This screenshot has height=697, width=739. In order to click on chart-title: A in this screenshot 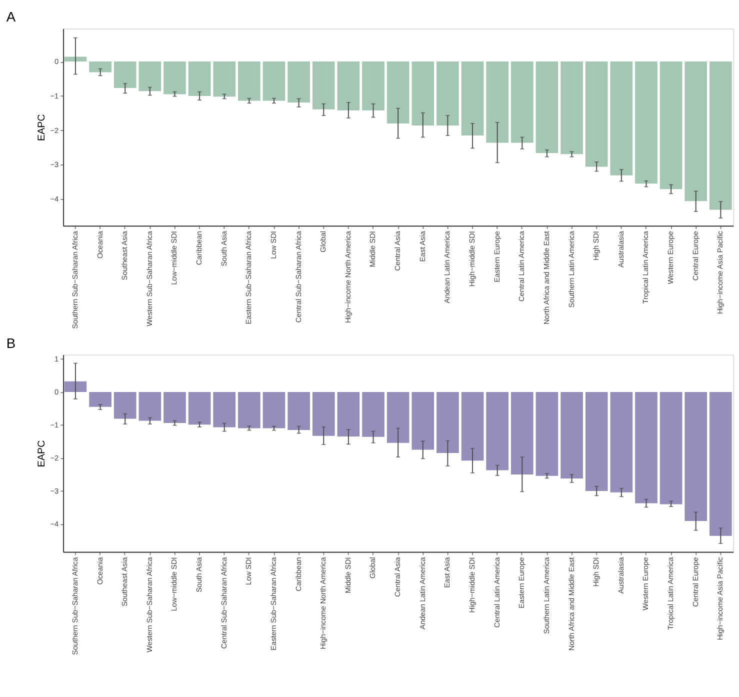, I will do `click(11, 17)`.